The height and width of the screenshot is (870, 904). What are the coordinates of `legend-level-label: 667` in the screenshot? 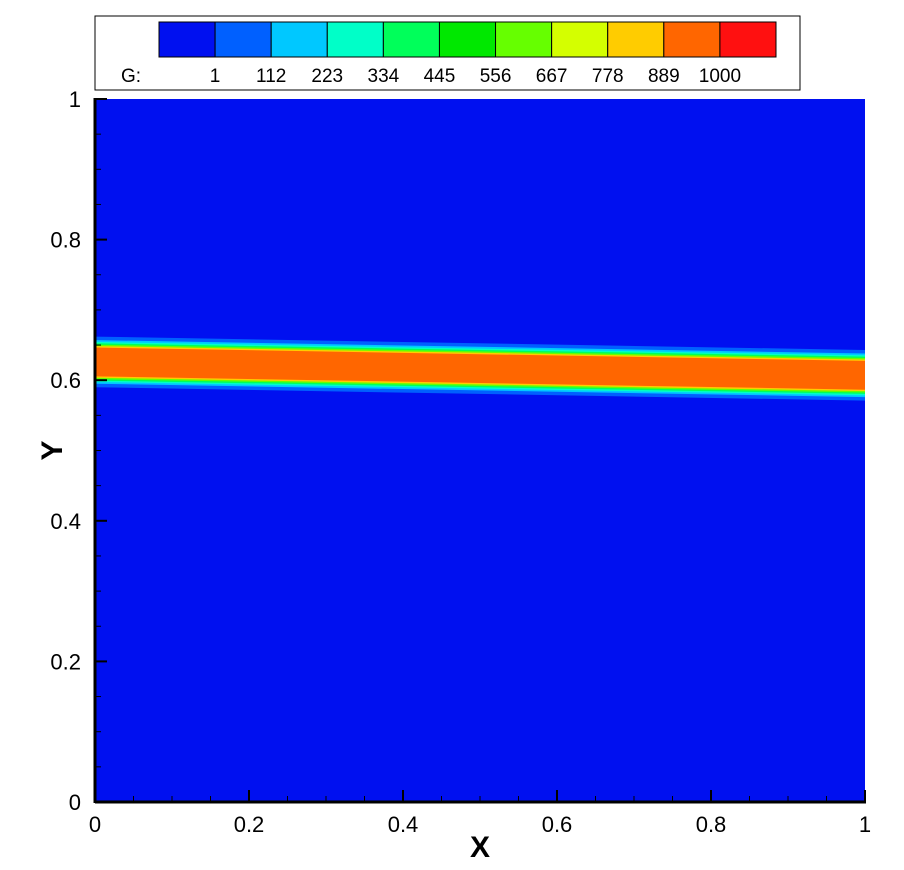 It's located at (552, 76).